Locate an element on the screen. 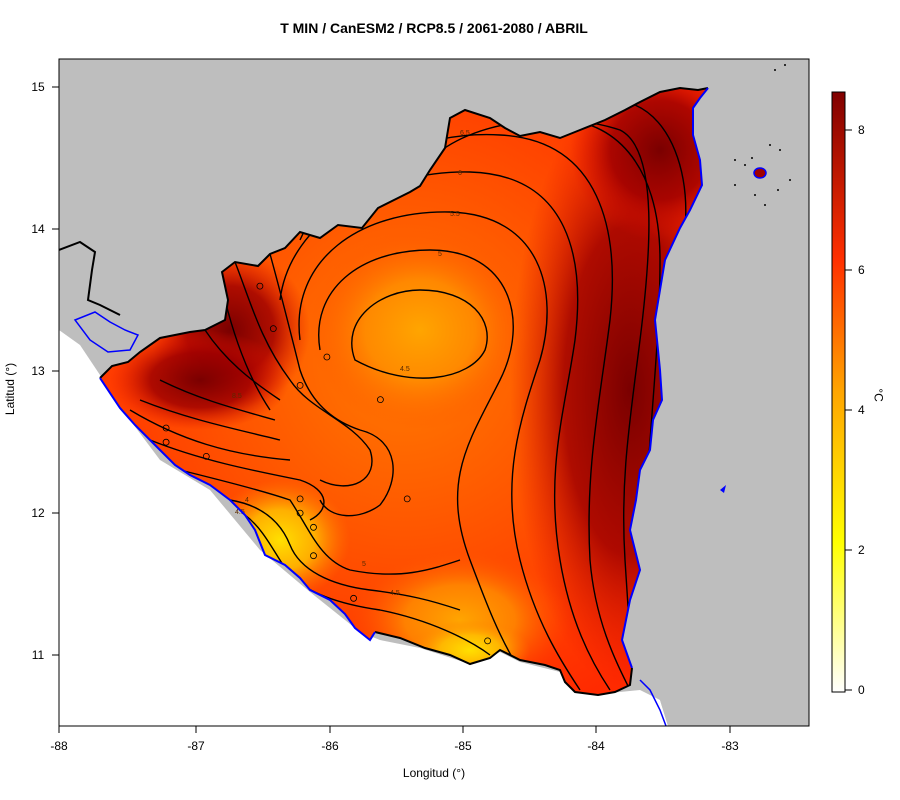 The width and height of the screenshot is (900, 800). y-tick-label: 14 is located at coordinates (38, 229).